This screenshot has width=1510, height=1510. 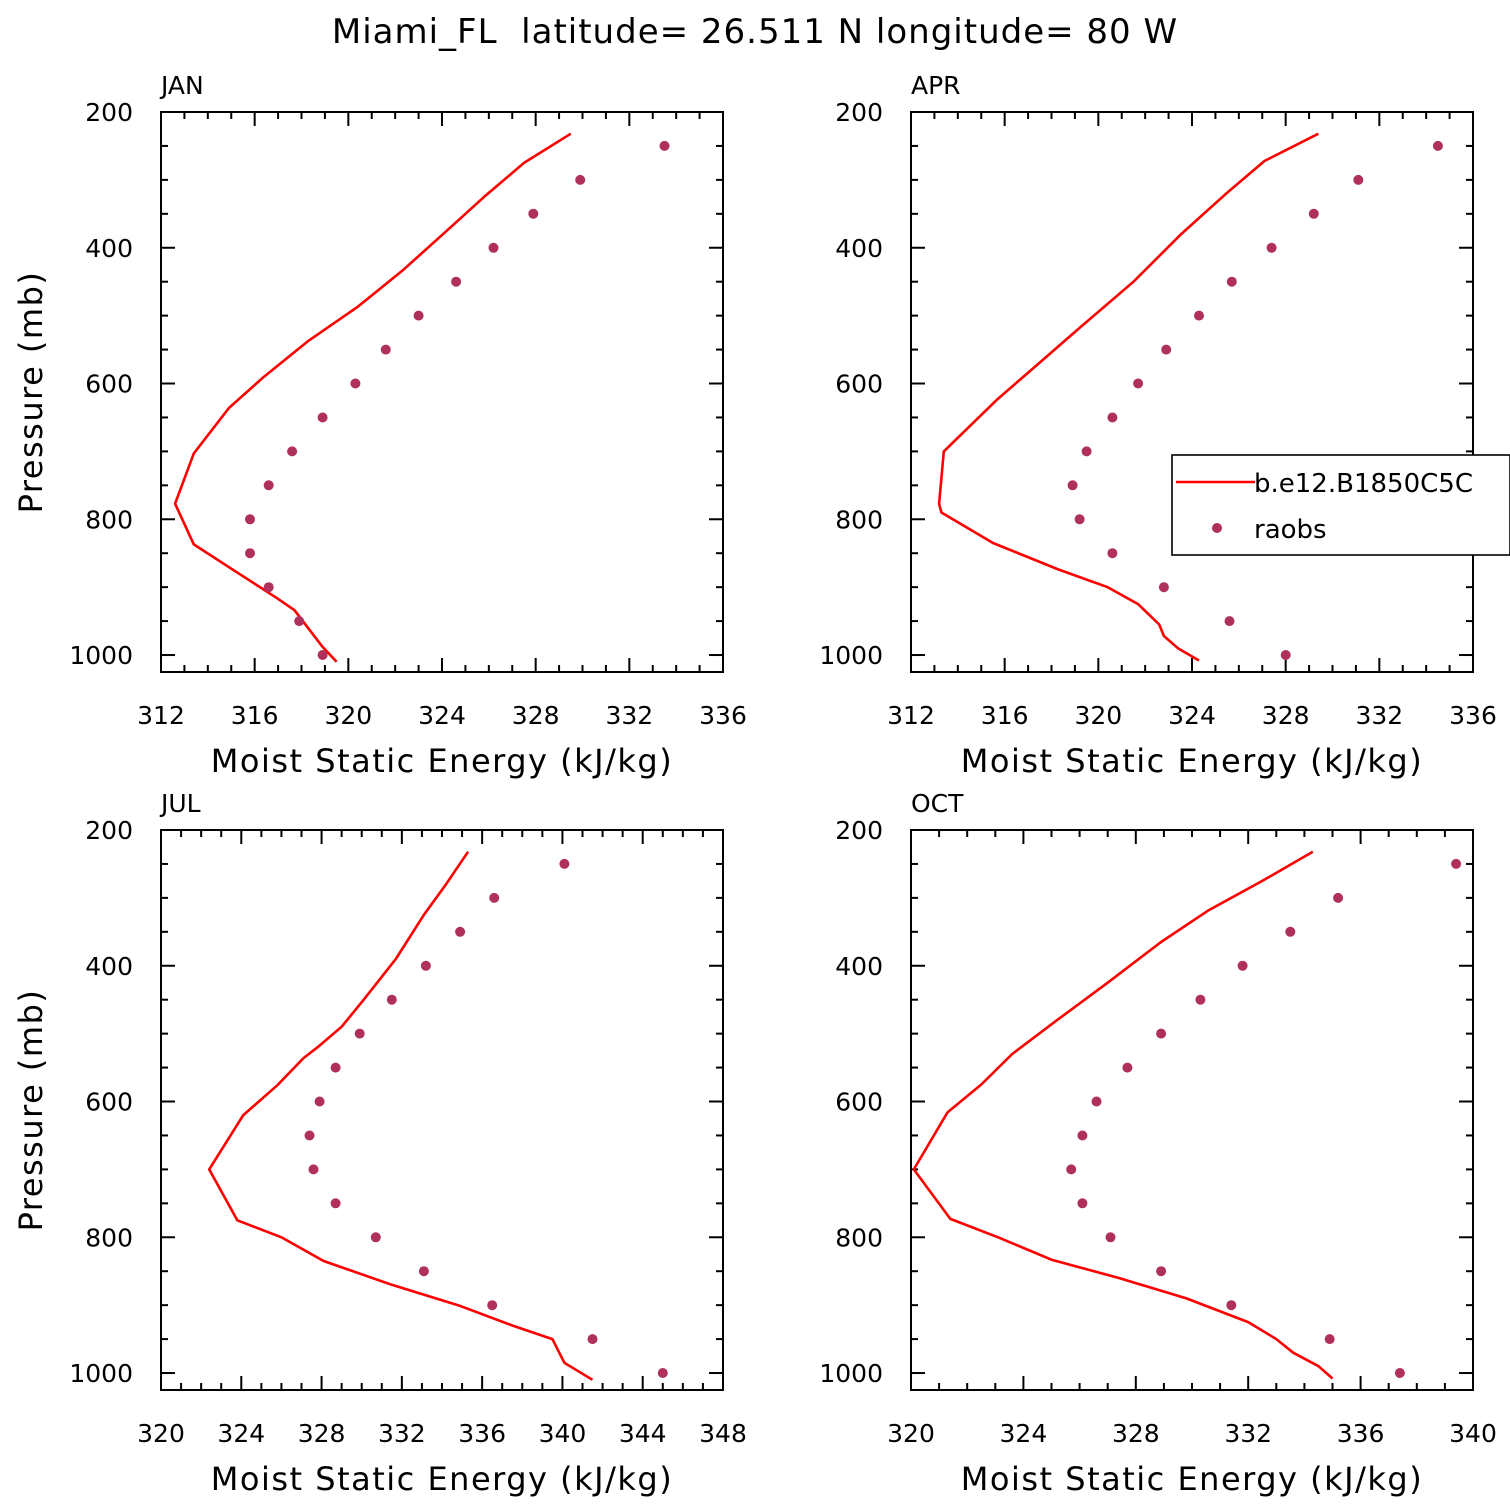 I want to click on legend-raobs-marker, so click(x=1217, y=528).